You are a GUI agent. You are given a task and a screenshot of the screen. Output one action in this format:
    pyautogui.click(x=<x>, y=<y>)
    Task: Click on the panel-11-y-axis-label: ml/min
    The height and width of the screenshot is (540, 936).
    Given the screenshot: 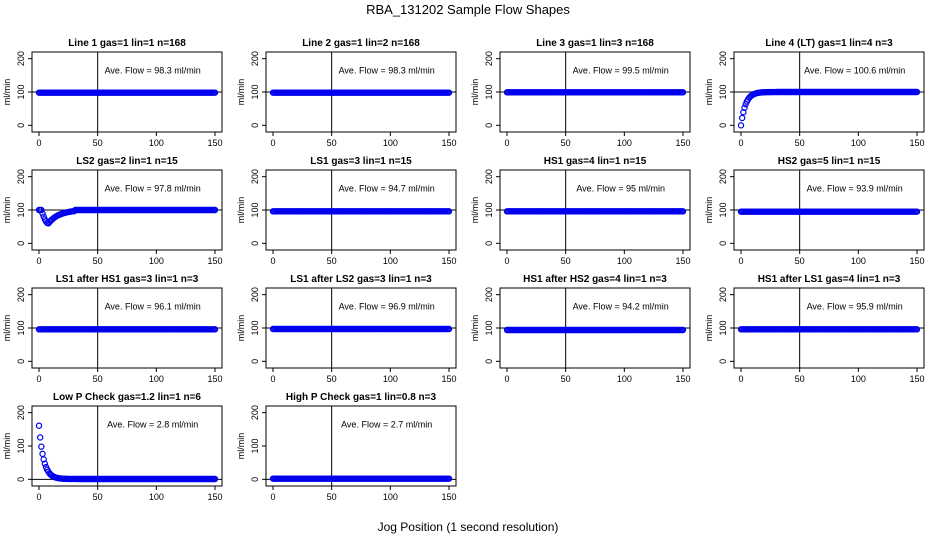 What is the action you would take?
    pyautogui.click(x=475, y=328)
    